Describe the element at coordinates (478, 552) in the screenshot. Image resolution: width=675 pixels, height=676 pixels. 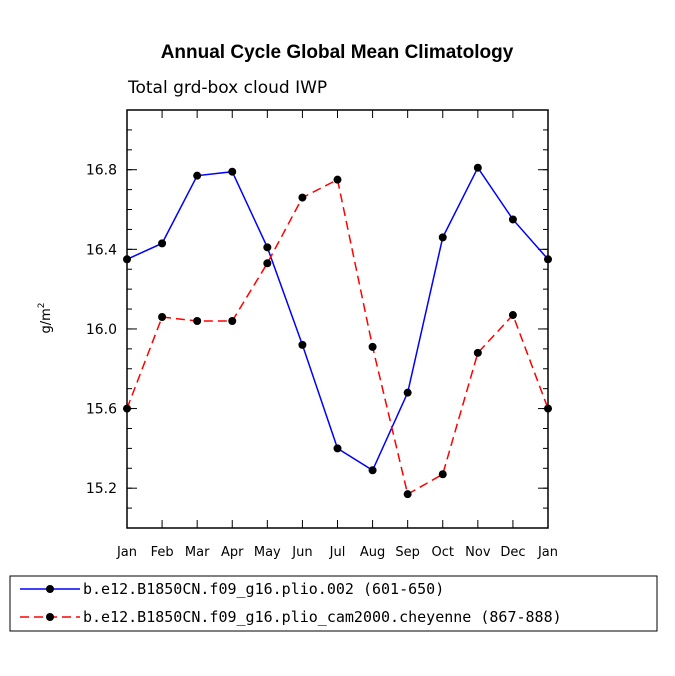
I see `x-tick-label: Nov` at that location.